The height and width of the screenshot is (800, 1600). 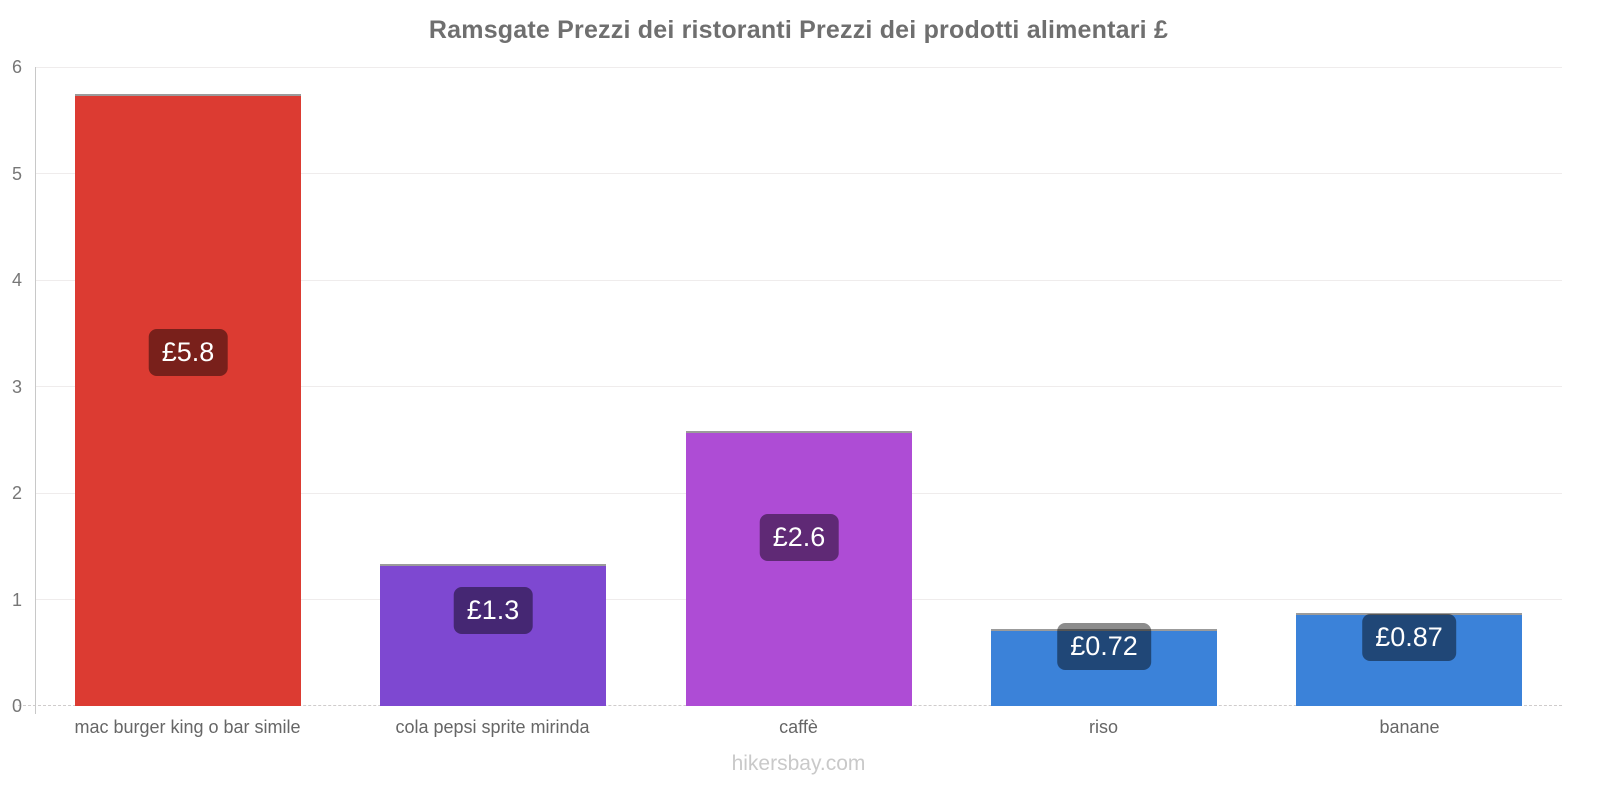 What do you see at coordinates (1409, 727) in the screenshot?
I see `x-axis-label: banane` at bounding box center [1409, 727].